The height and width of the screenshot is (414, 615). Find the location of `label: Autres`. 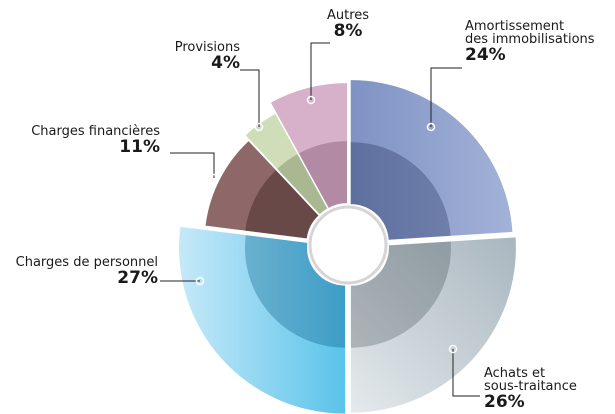

label: Autres is located at coordinates (348, 15).